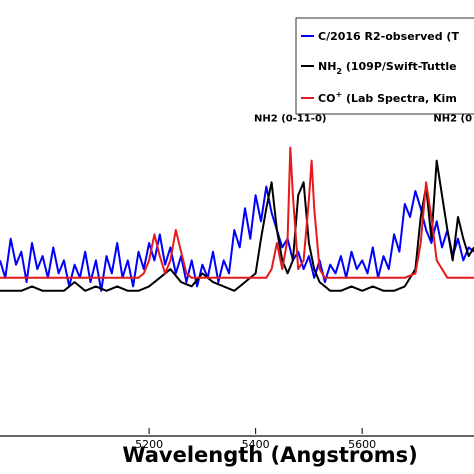 This screenshot has height=474, width=474. I want to click on legend-box, so click(384, 66).